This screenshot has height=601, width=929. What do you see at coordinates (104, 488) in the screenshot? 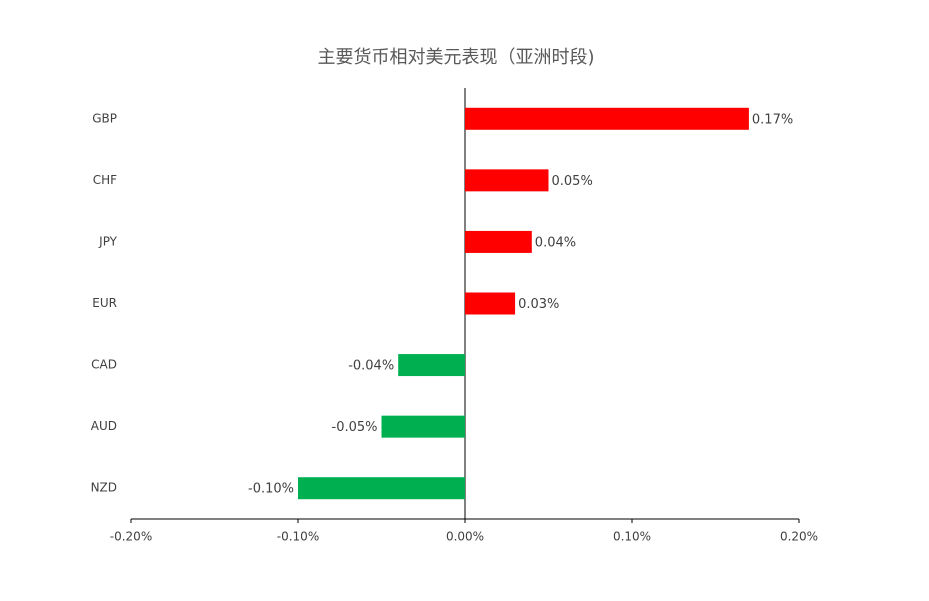
I see `y-tick-label: NZD` at bounding box center [104, 488].